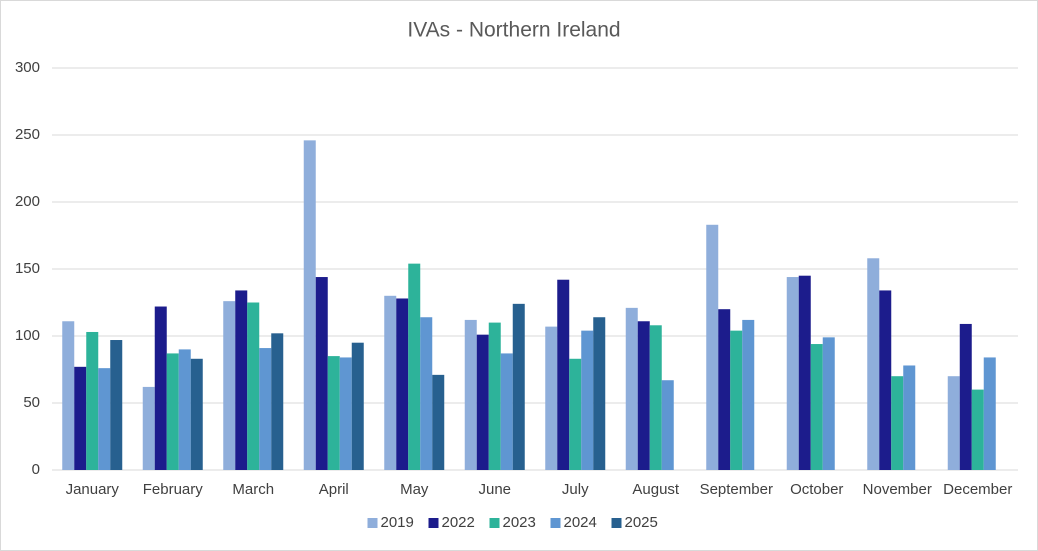  What do you see at coordinates (27, 201) in the screenshot?
I see `y-tick-label: 200` at bounding box center [27, 201].